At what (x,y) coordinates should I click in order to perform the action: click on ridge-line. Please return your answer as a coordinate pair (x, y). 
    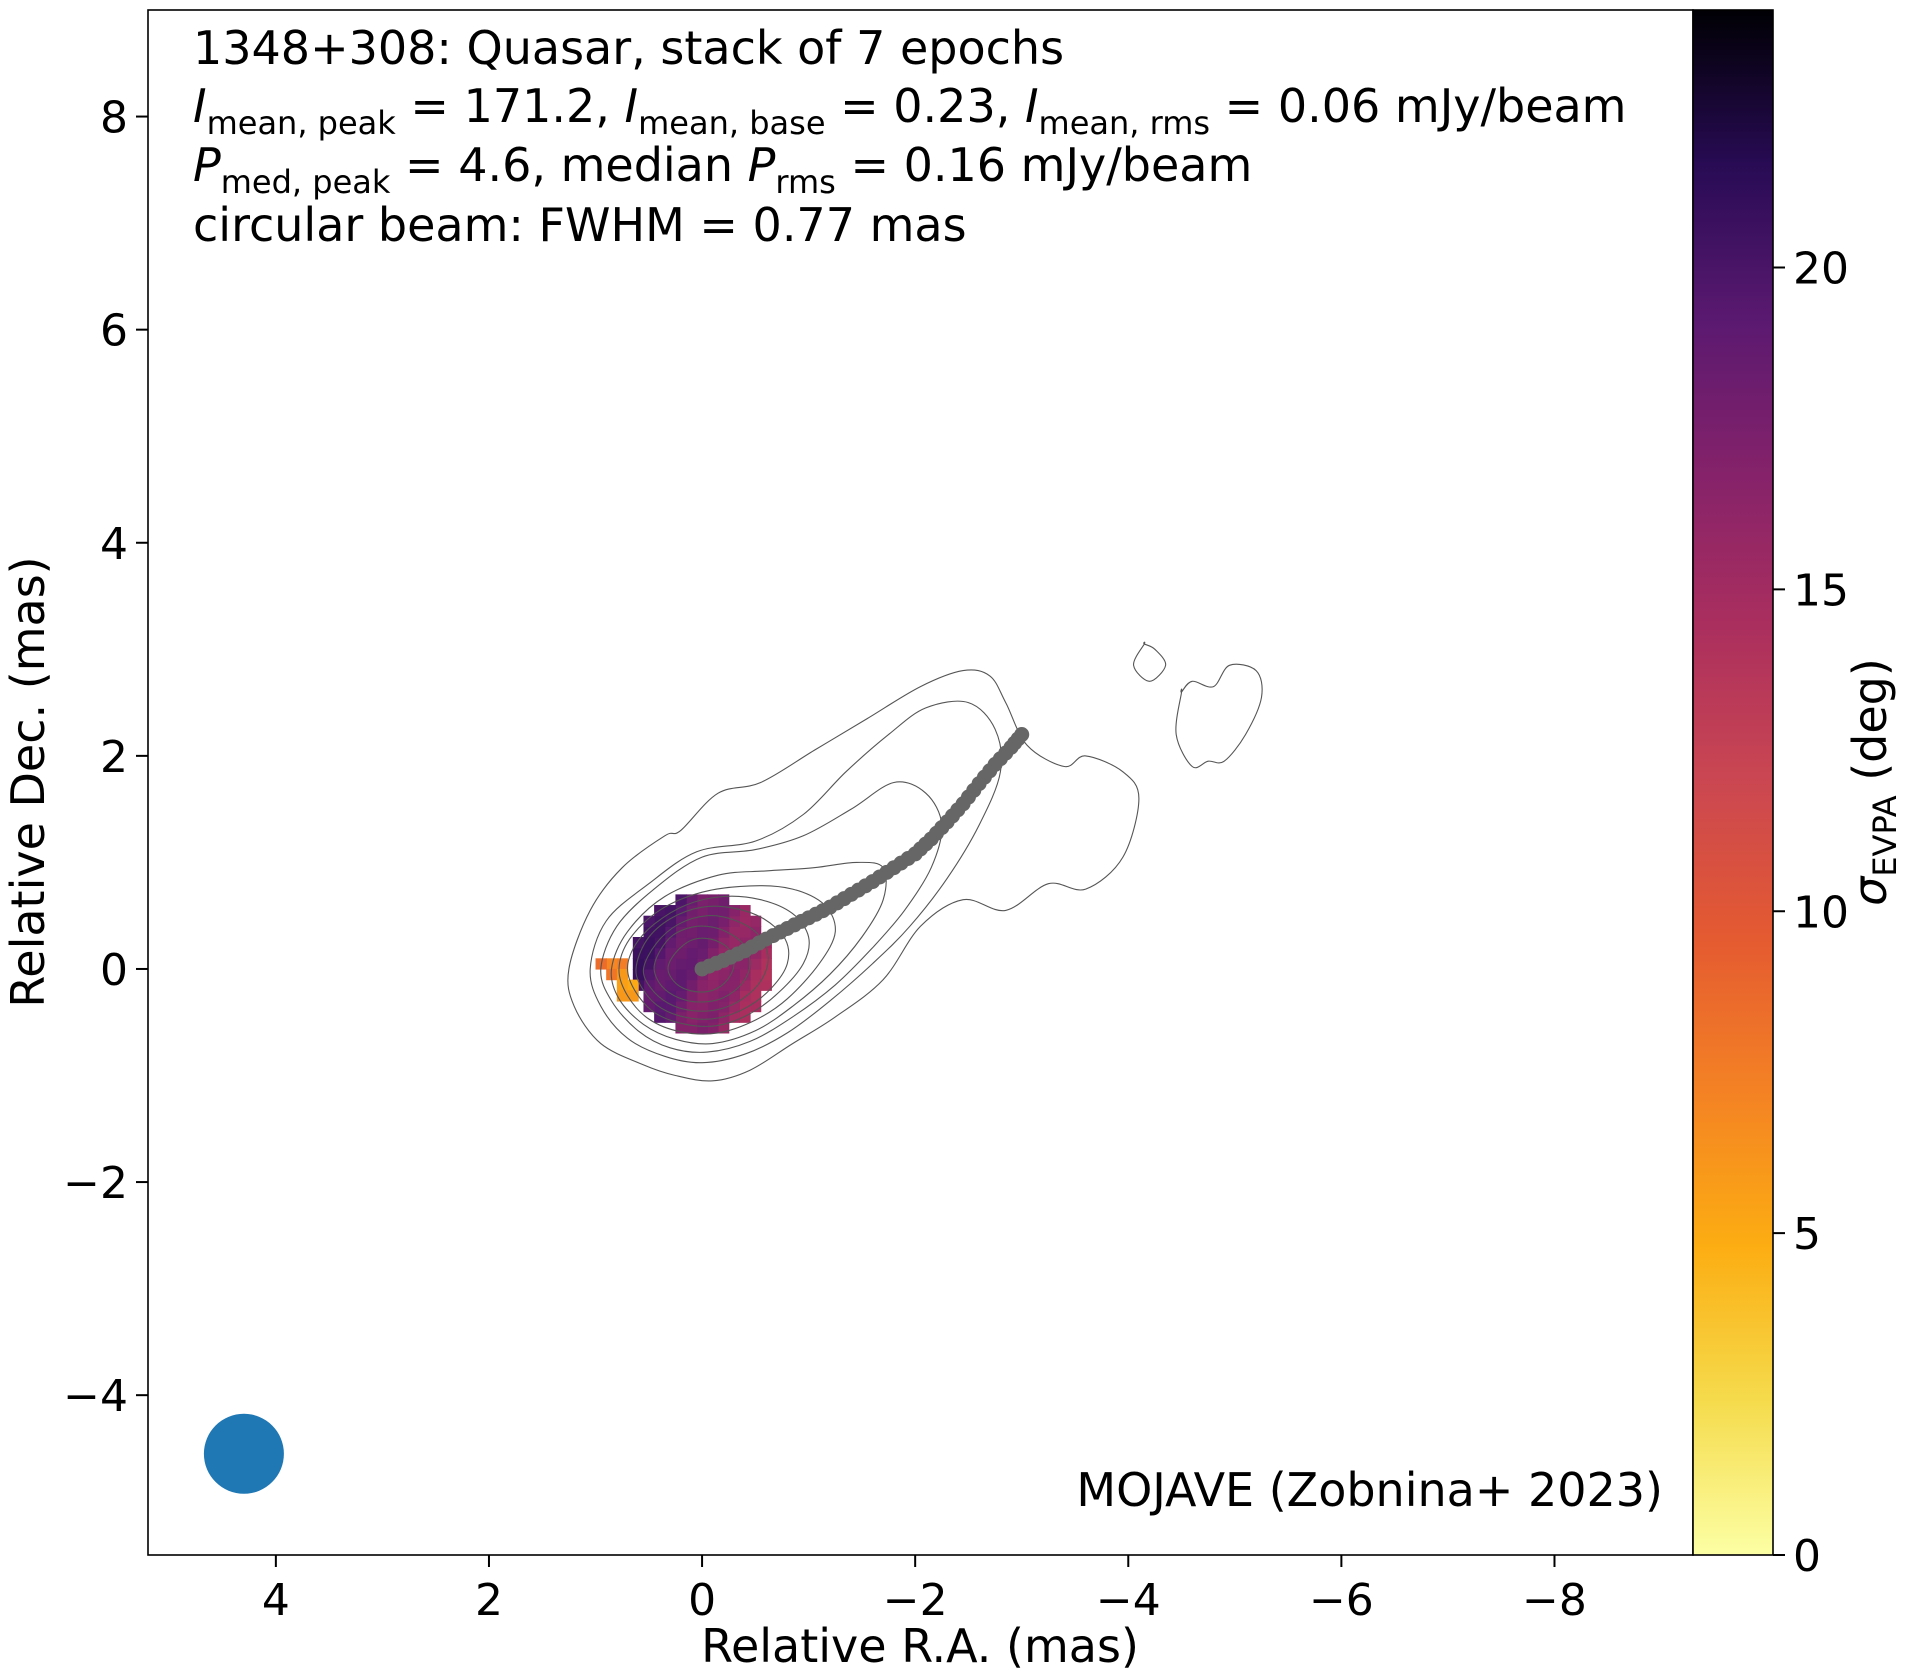
    Looking at the image, I should click on (862, 852).